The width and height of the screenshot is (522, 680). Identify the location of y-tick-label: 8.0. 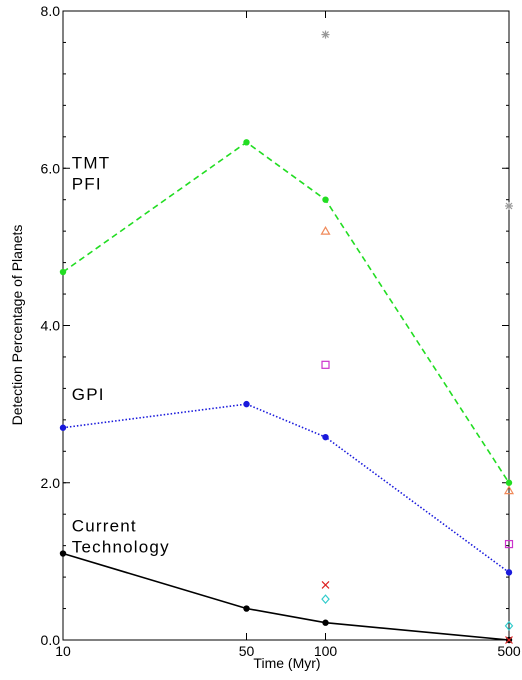
(51, 11).